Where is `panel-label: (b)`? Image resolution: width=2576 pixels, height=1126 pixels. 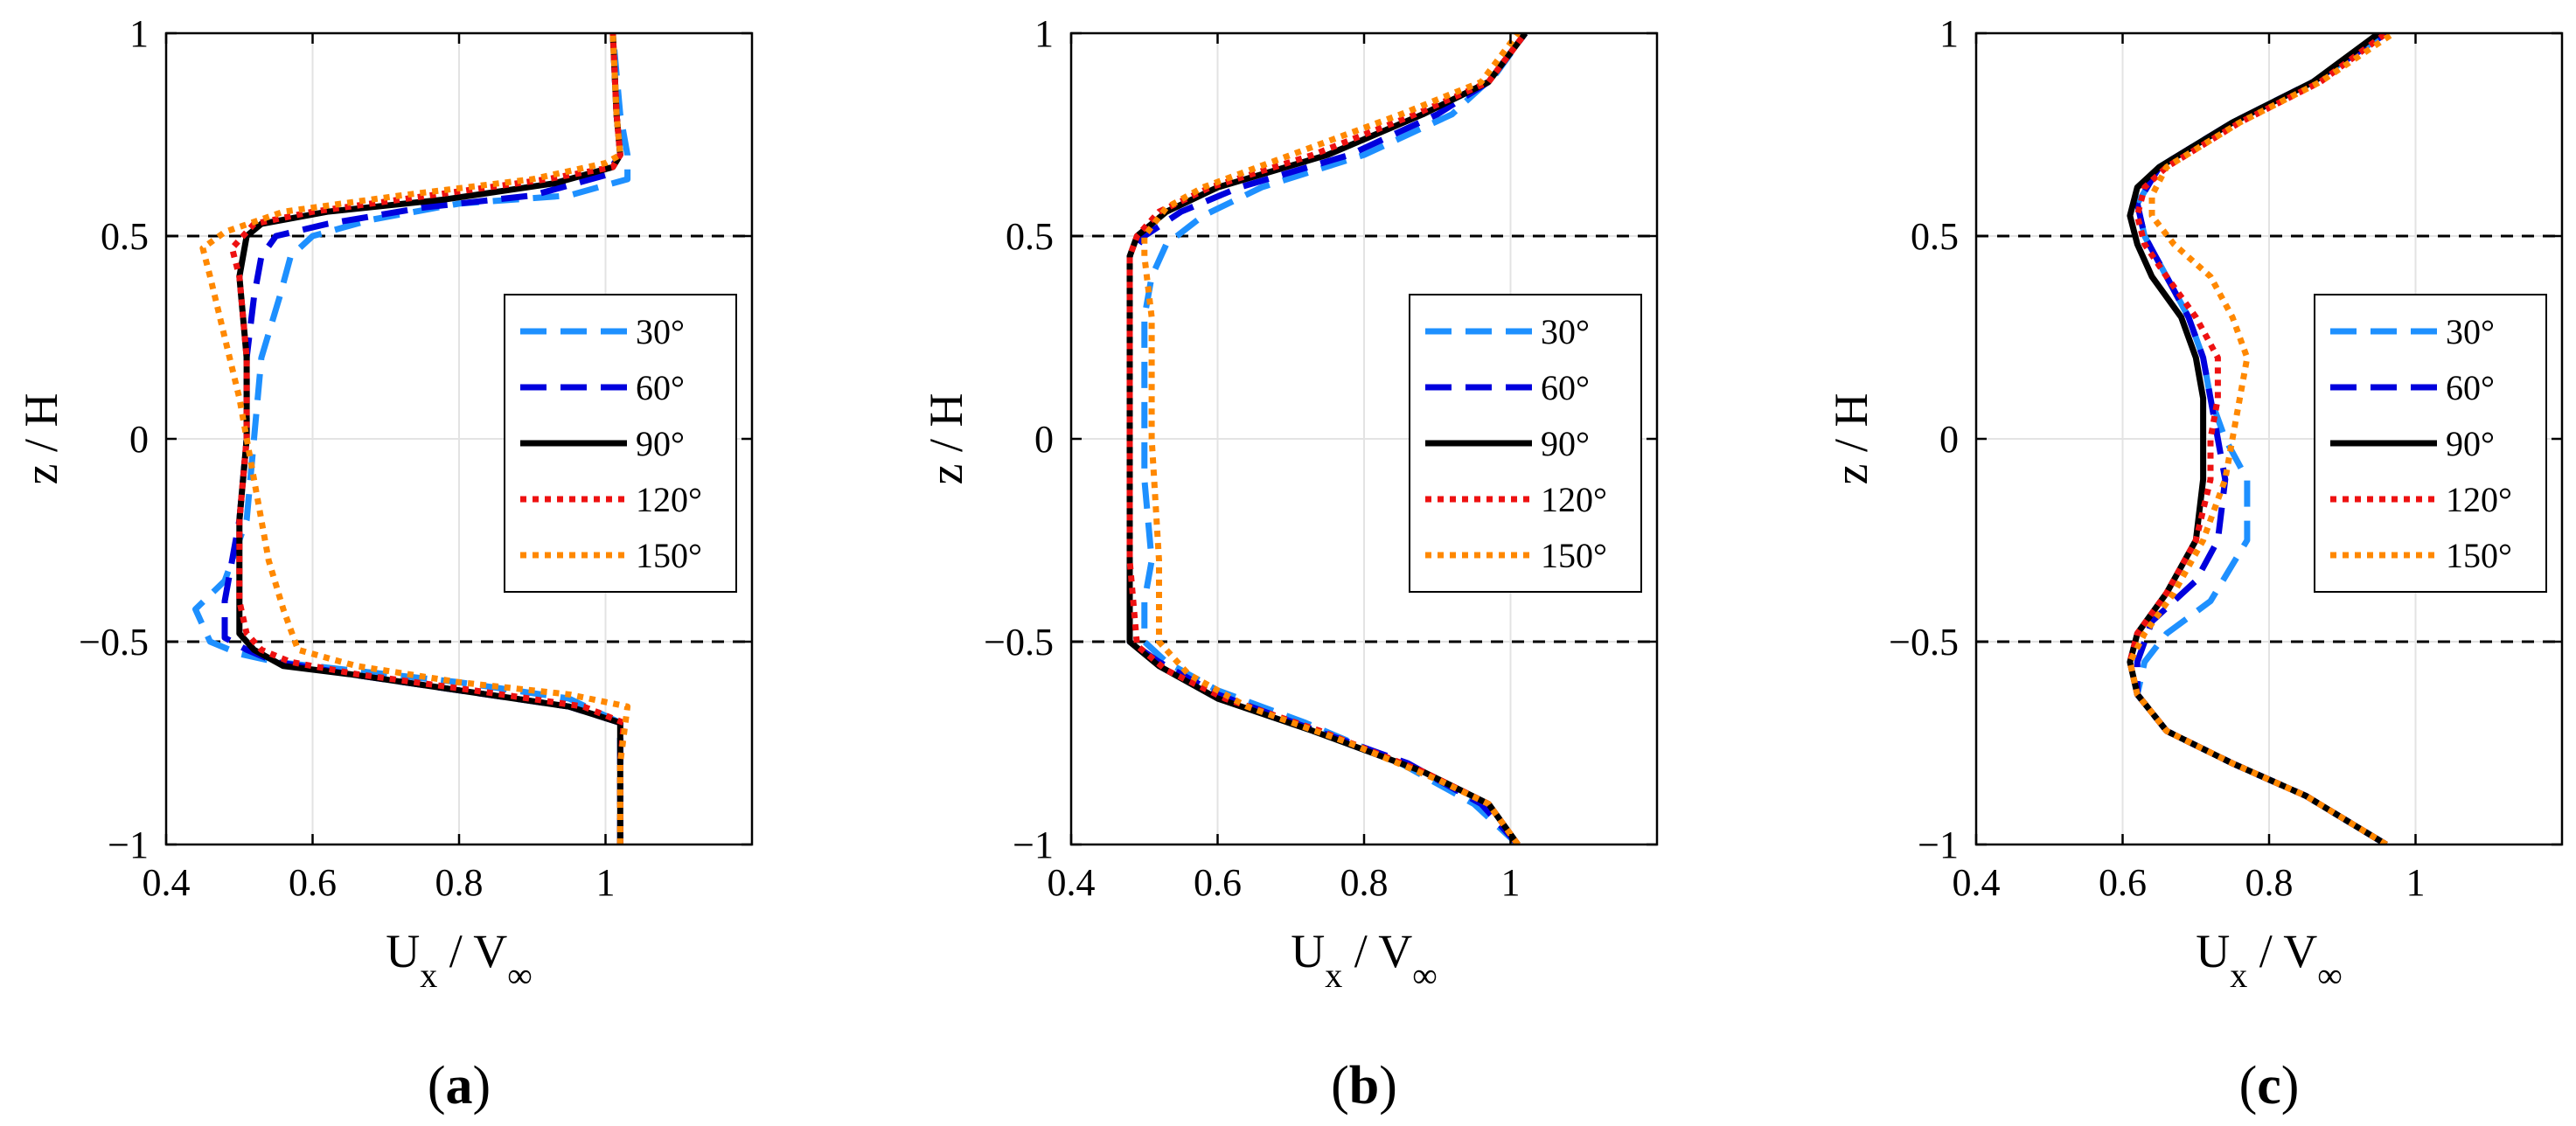
panel-label: (b) is located at coordinates (1364, 1086).